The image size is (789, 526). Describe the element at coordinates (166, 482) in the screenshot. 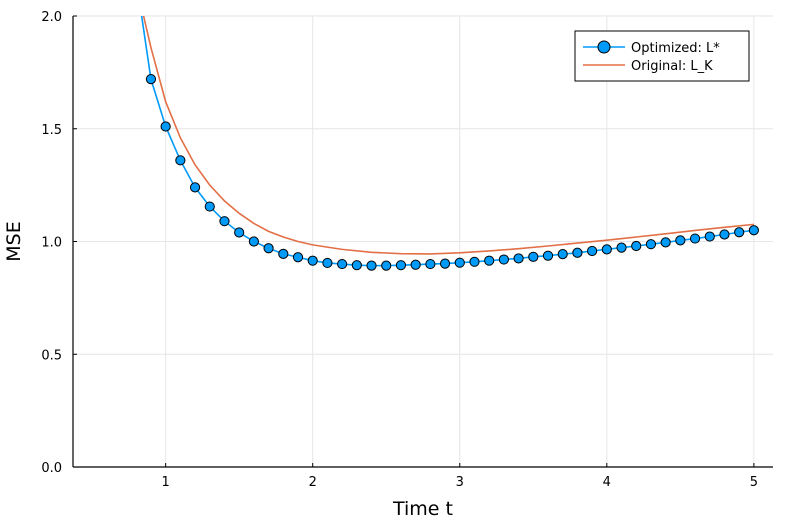

I see `x-tick-label: 1` at that location.